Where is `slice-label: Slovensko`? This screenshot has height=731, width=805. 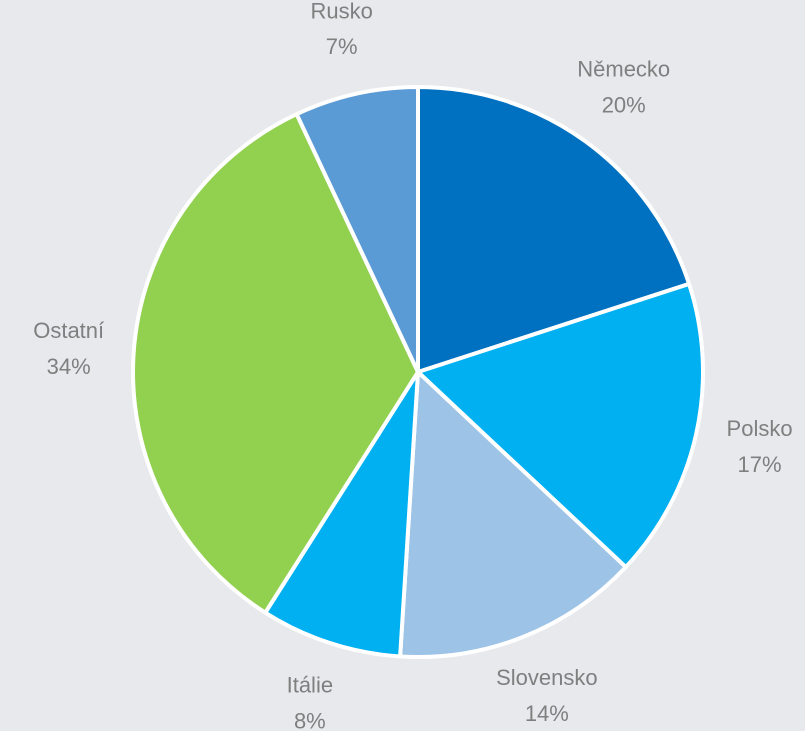
slice-label: Slovensko is located at coordinates (547, 677).